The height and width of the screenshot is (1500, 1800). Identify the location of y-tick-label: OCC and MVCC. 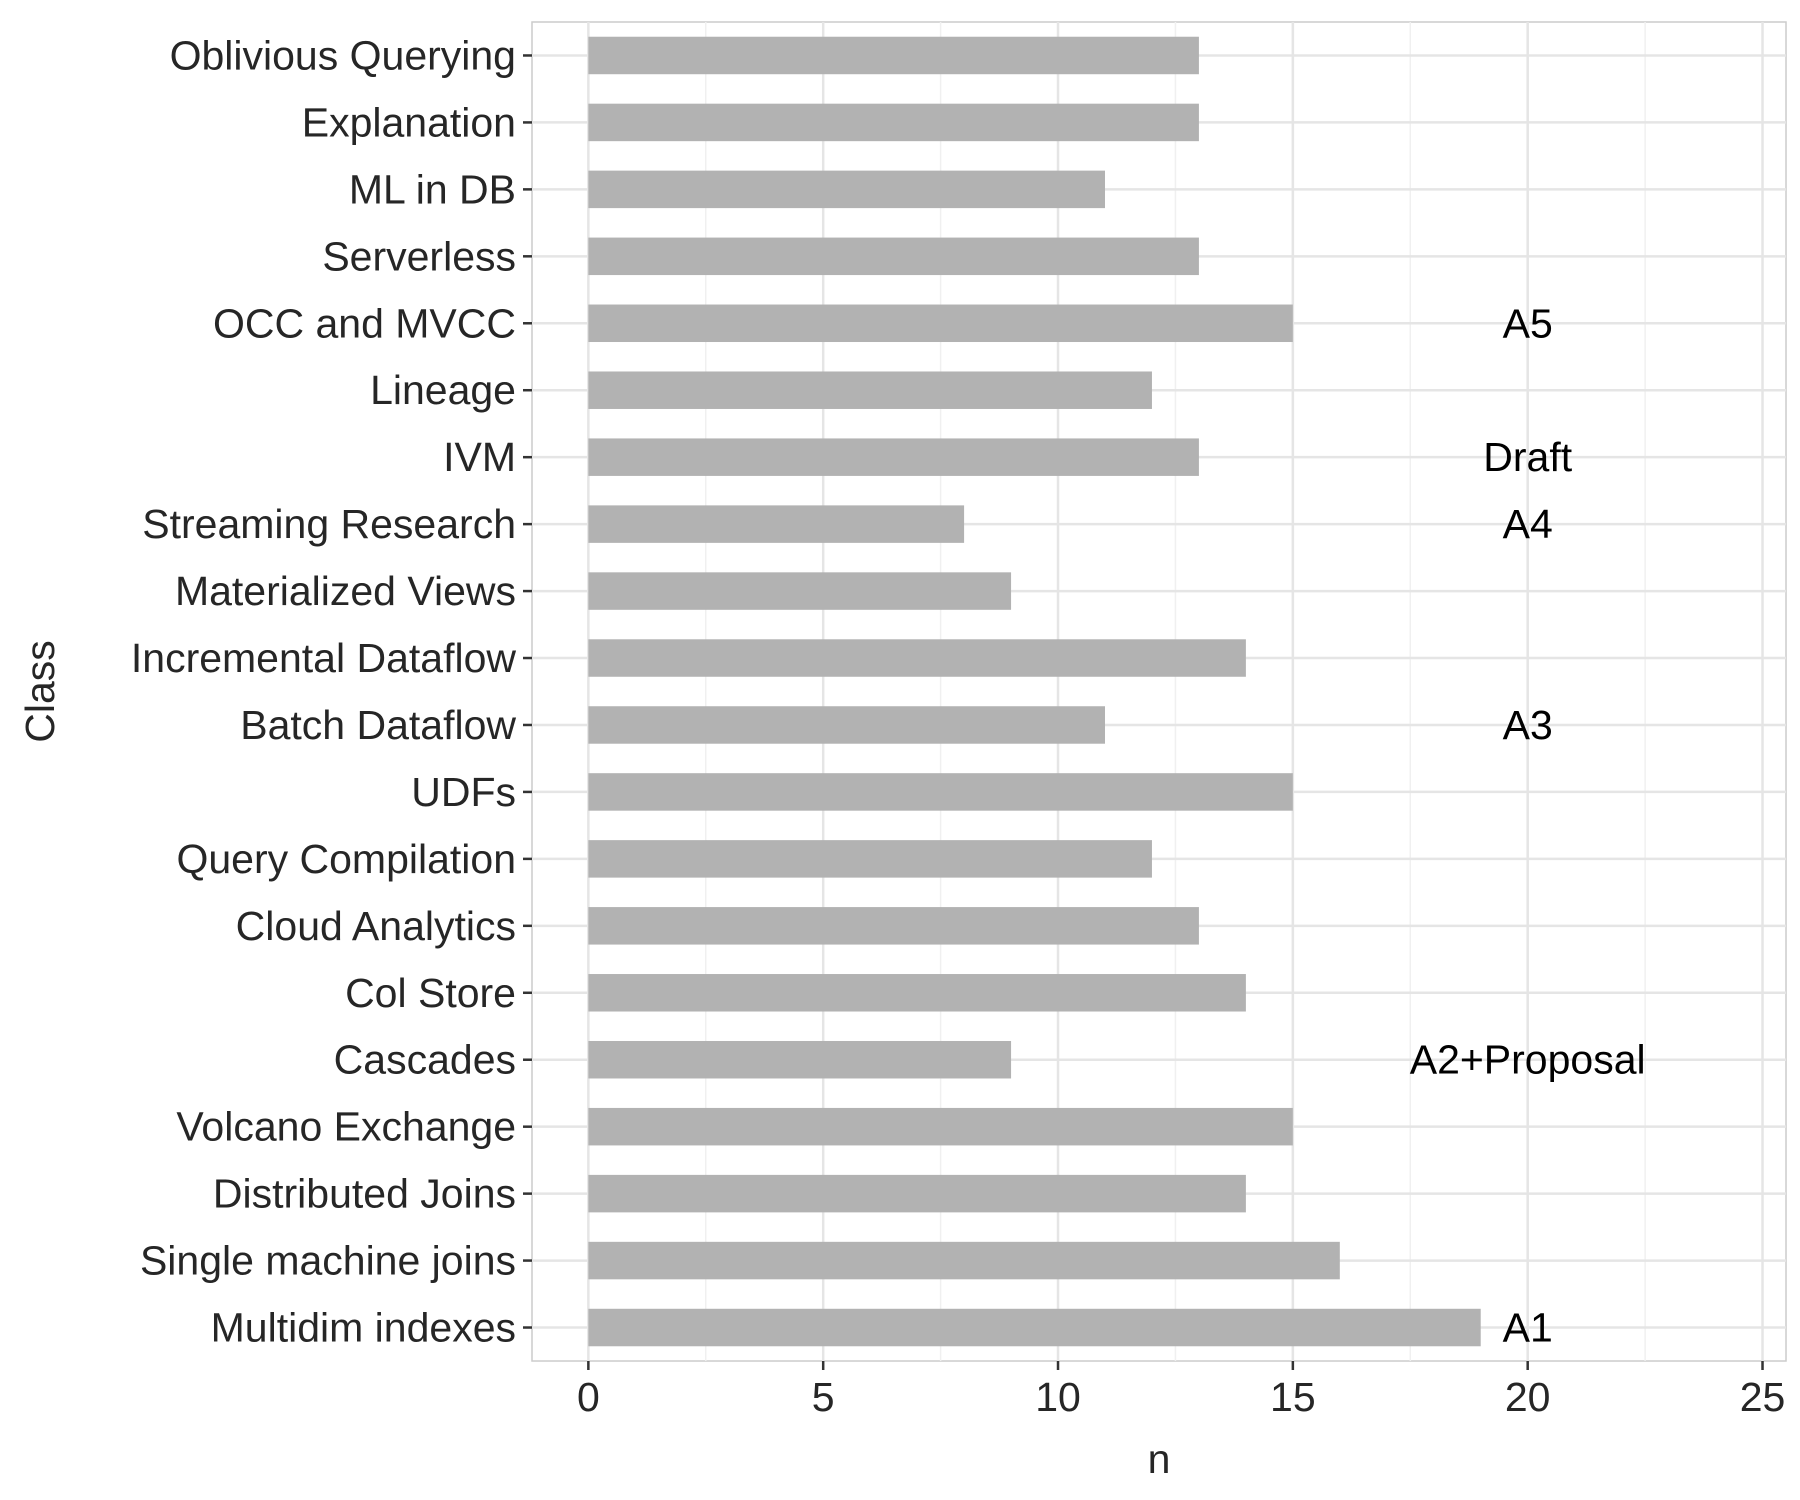
(364, 323).